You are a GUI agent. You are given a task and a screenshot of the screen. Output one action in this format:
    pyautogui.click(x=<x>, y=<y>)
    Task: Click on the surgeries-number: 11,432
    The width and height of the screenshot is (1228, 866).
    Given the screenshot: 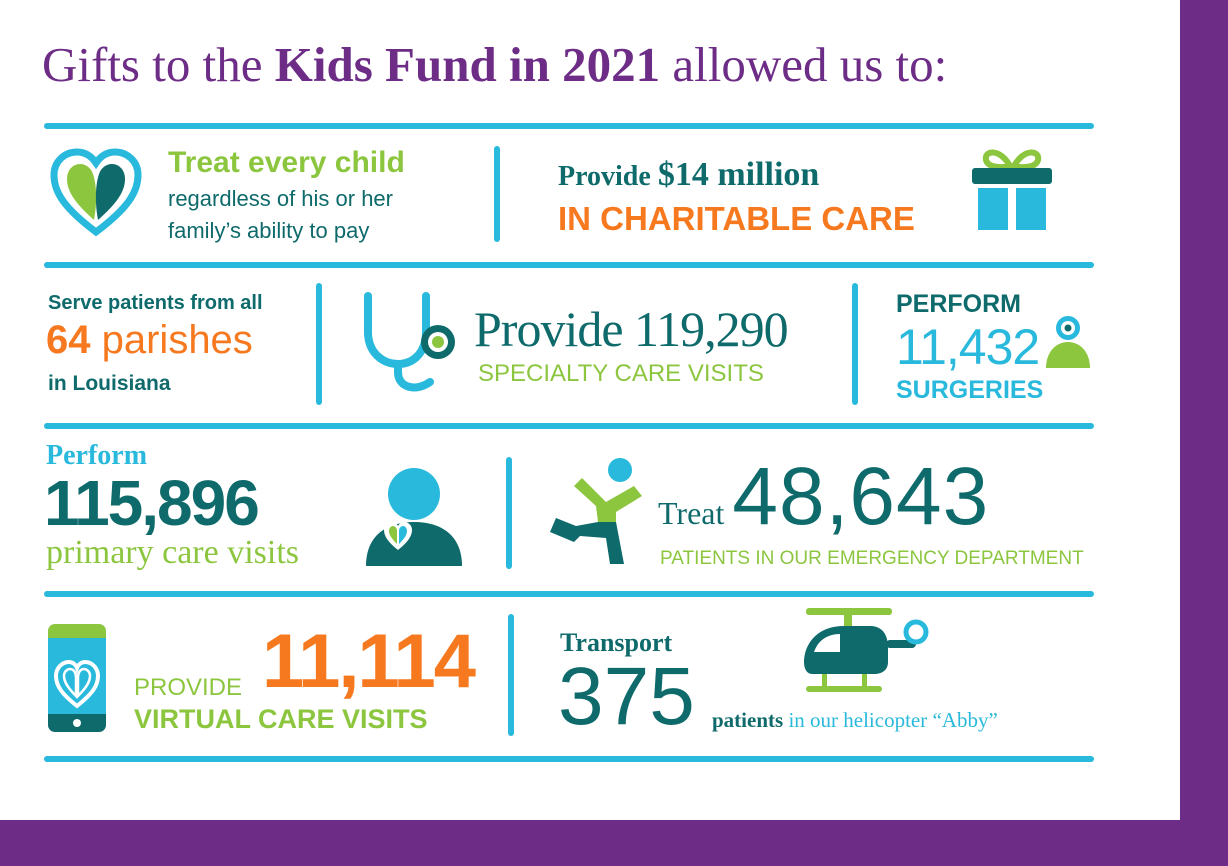 What is the action you would take?
    pyautogui.click(x=968, y=347)
    